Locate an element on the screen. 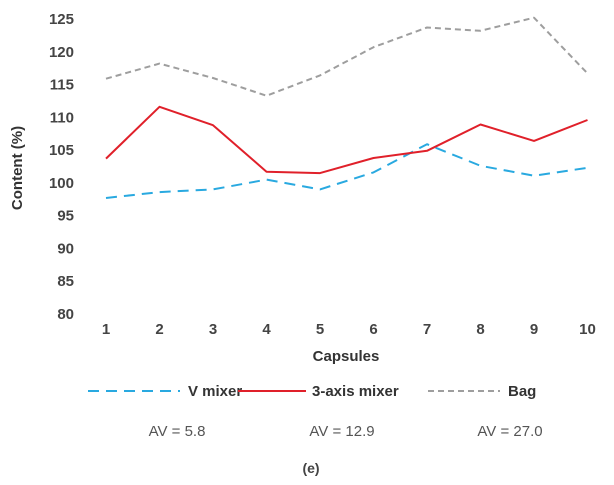 The image size is (614, 485). av-annotations: AV = 5.8 AV = 12.9 AV = 27.0 is located at coordinates (346, 431).